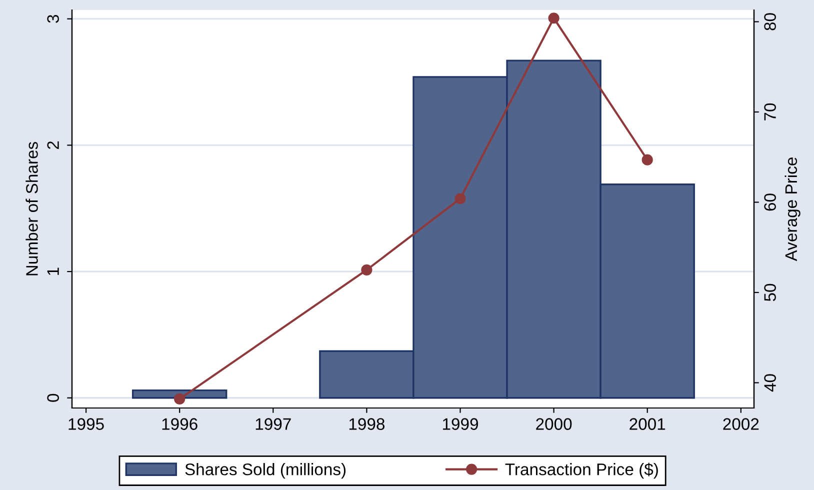 The height and width of the screenshot is (490, 814). Describe the element at coordinates (554, 424) in the screenshot. I see `x-tick-label: 2000` at that location.